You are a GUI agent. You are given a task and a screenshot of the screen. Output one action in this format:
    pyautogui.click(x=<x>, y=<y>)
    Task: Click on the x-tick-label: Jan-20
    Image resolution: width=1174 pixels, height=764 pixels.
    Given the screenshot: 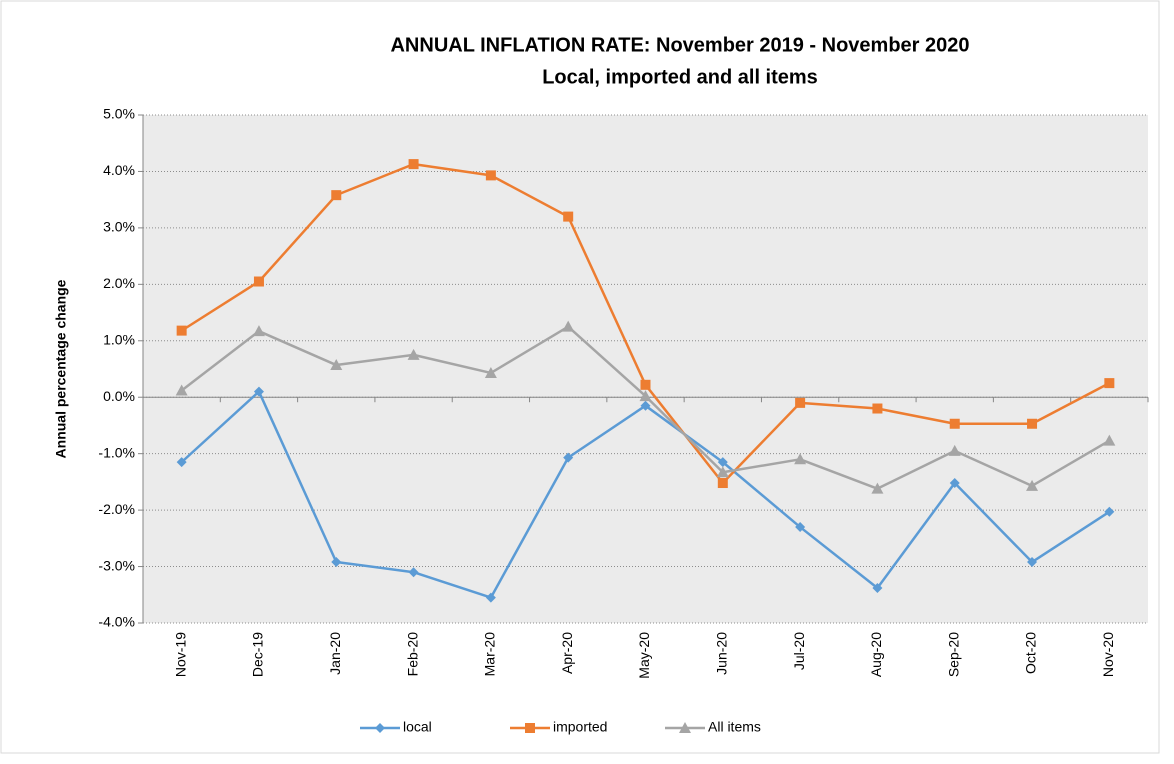 What is the action you would take?
    pyautogui.click(x=335, y=653)
    